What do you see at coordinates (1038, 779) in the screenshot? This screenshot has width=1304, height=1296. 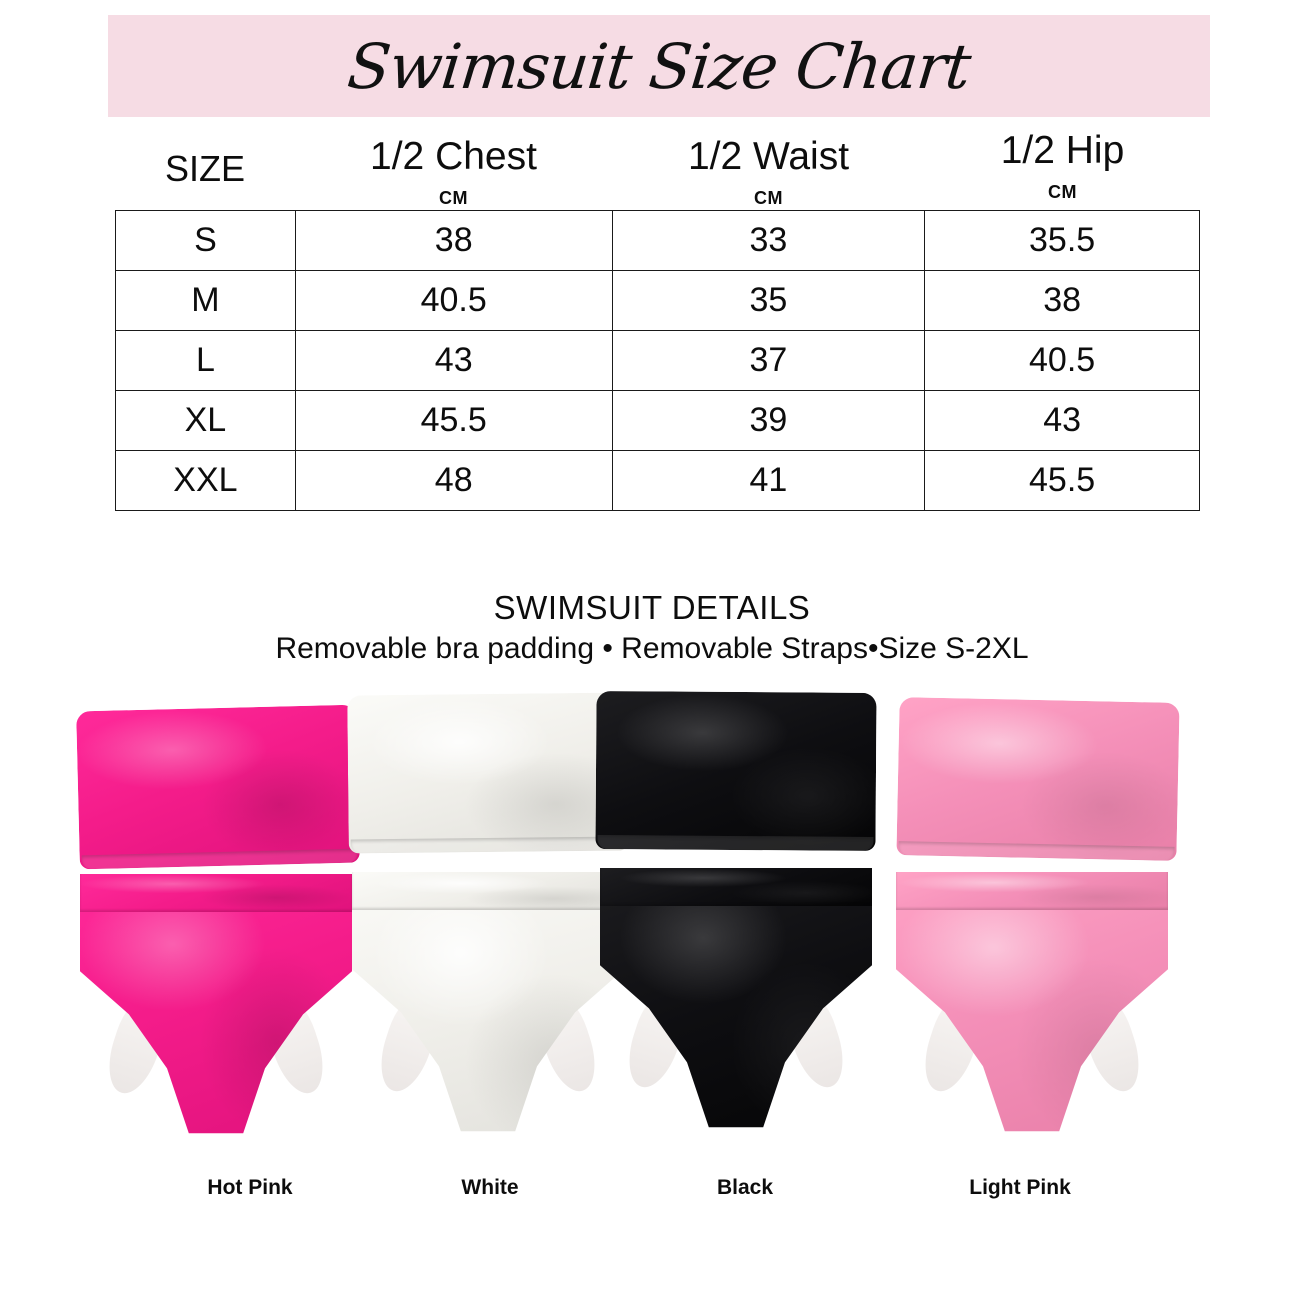 I see `bandeau-top-light-pink` at bounding box center [1038, 779].